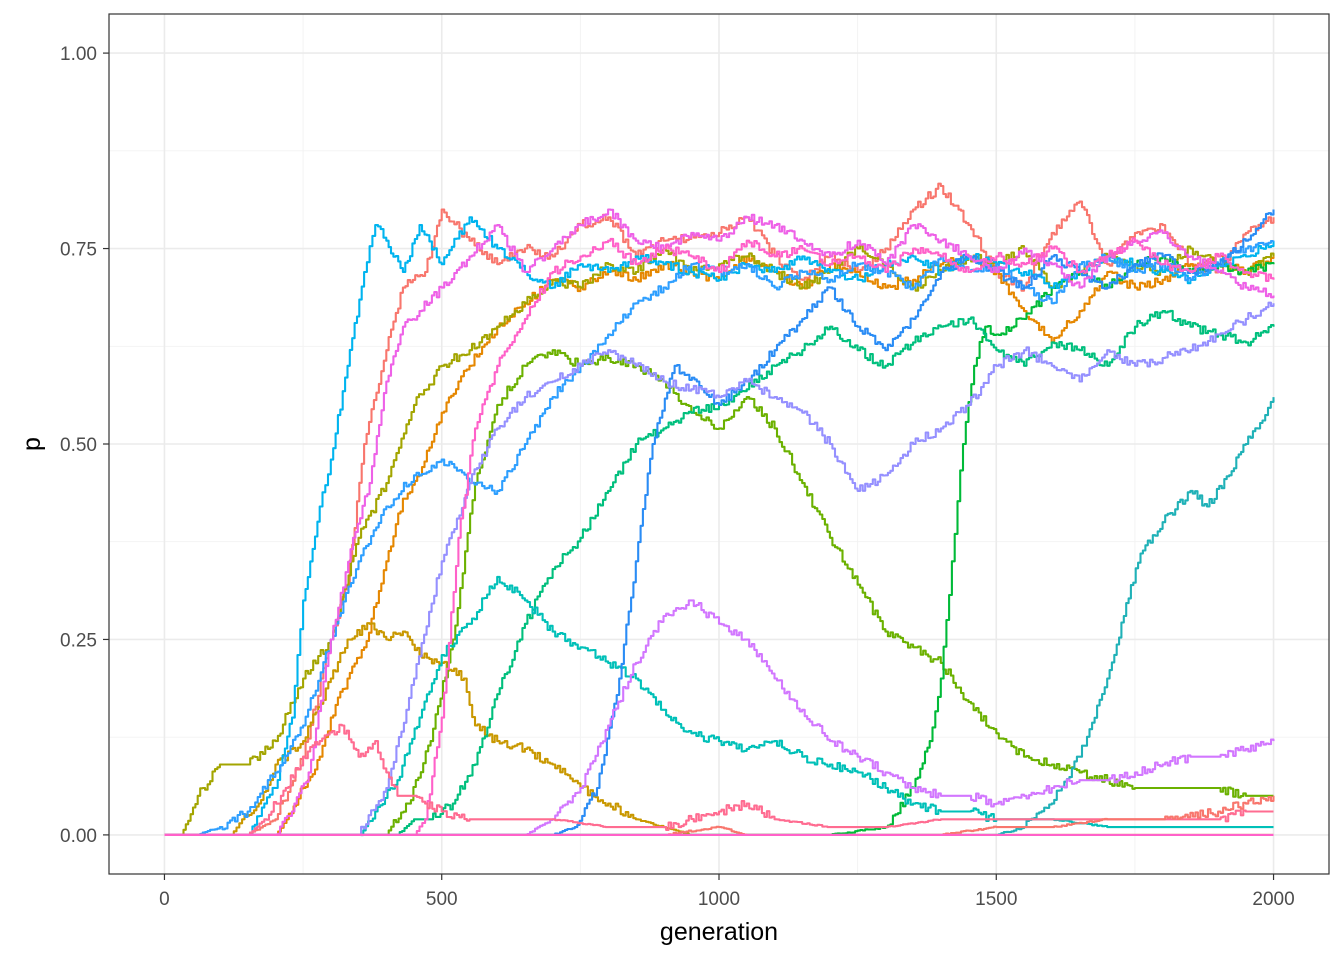 The width and height of the screenshot is (1344, 960). Describe the element at coordinates (78, 54) in the screenshot. I see `y-tick-label: 1.00` at that location.